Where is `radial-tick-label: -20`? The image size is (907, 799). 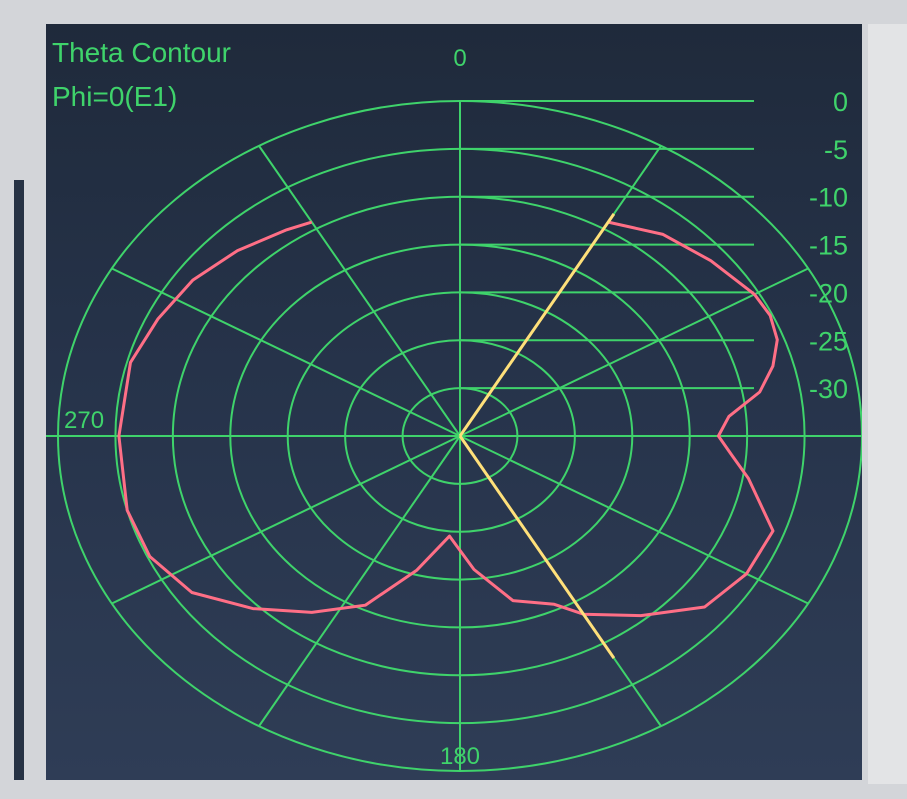 radial-tick-label: -20 is located at coordinates (828, 293).